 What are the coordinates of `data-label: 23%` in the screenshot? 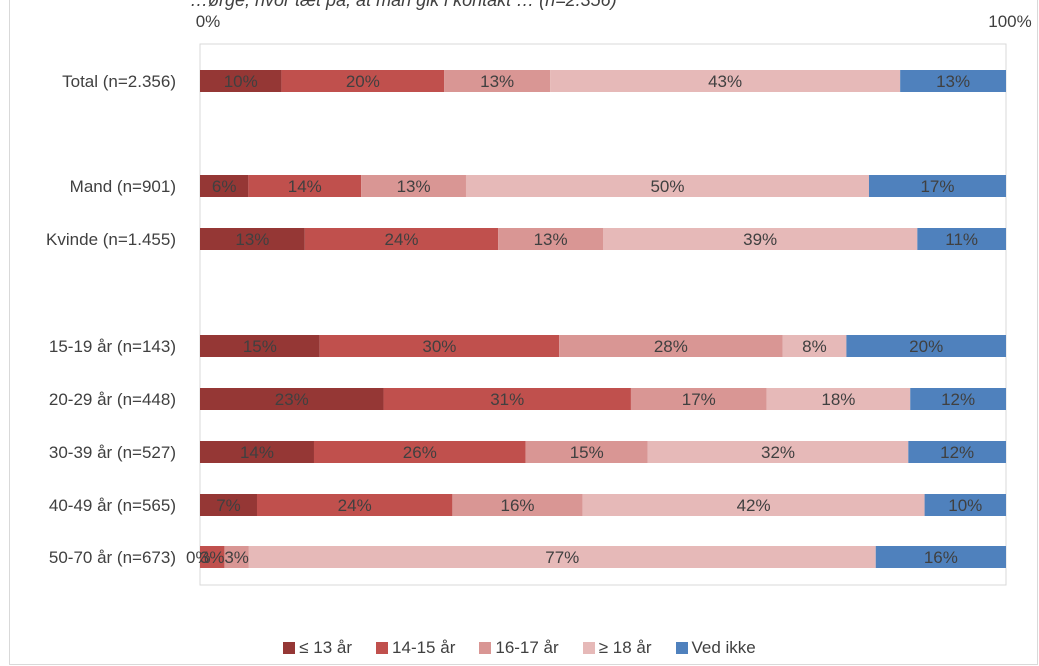 It's located at (292, 399).